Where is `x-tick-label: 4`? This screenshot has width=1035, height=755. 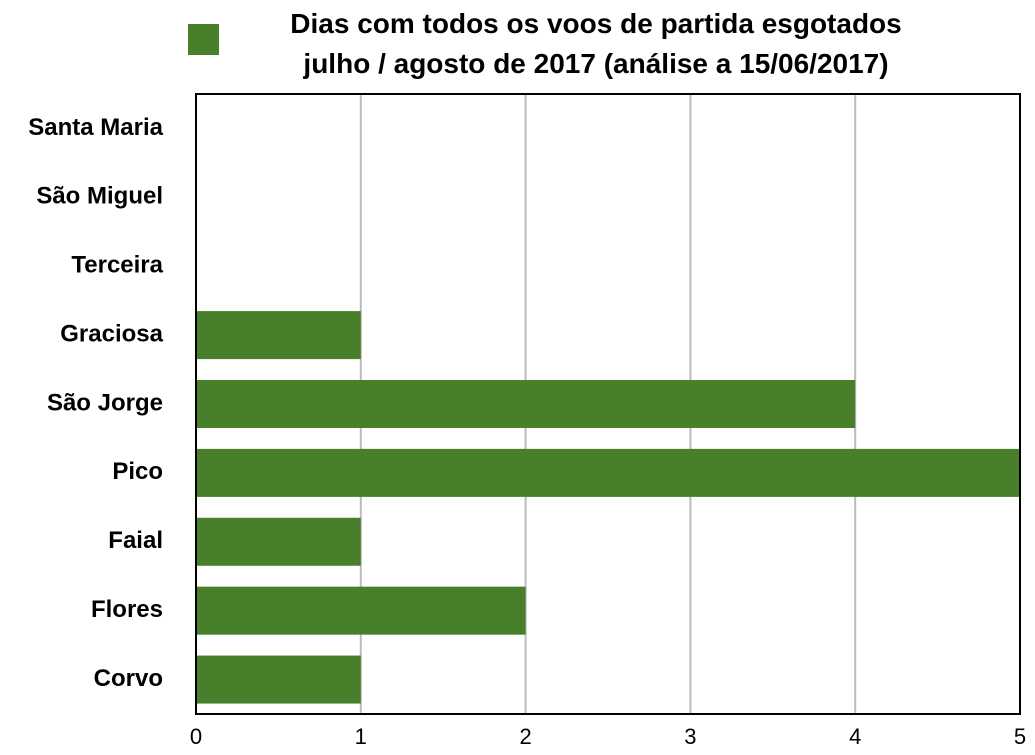 x-tick-label: 4 is located at coordinates (855, 736).